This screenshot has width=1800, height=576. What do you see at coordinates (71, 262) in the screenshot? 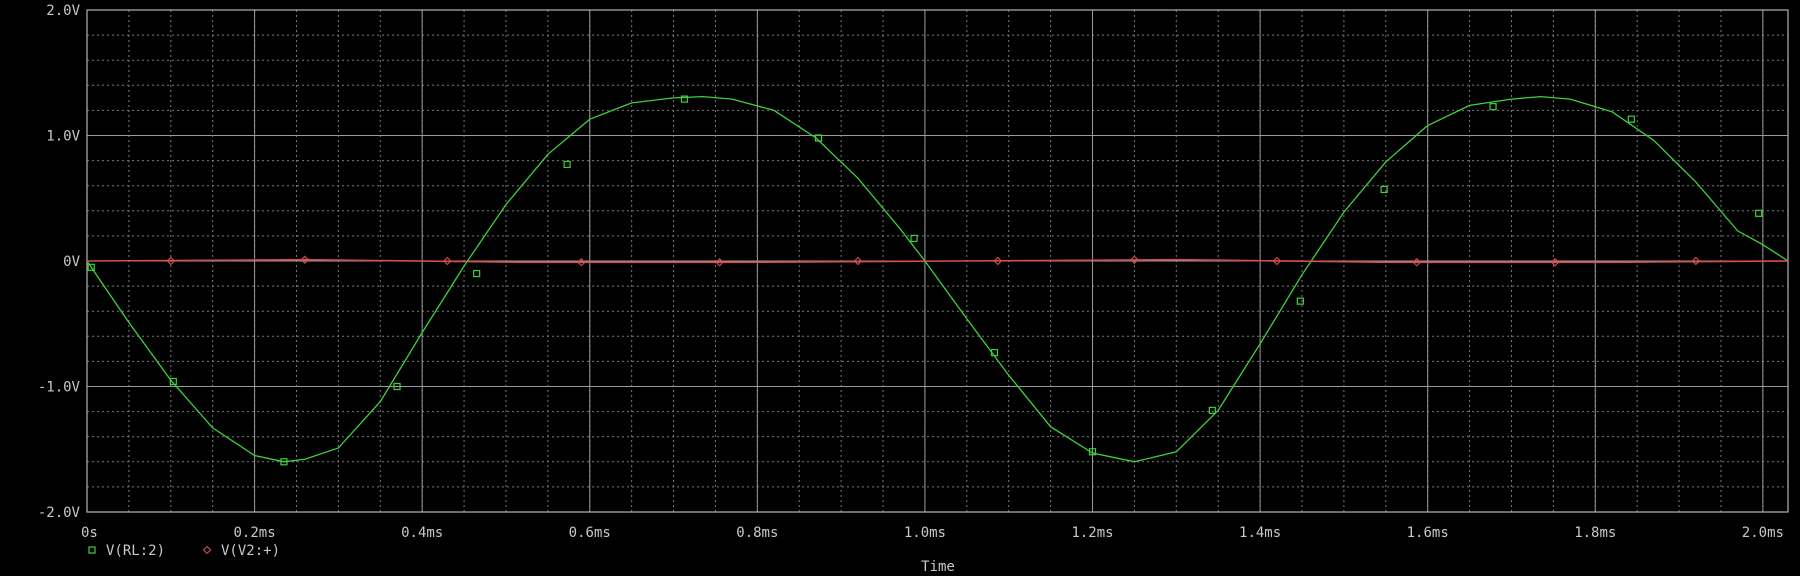
I see `y-tick-label: 0V` at bounding box center [71, 262].